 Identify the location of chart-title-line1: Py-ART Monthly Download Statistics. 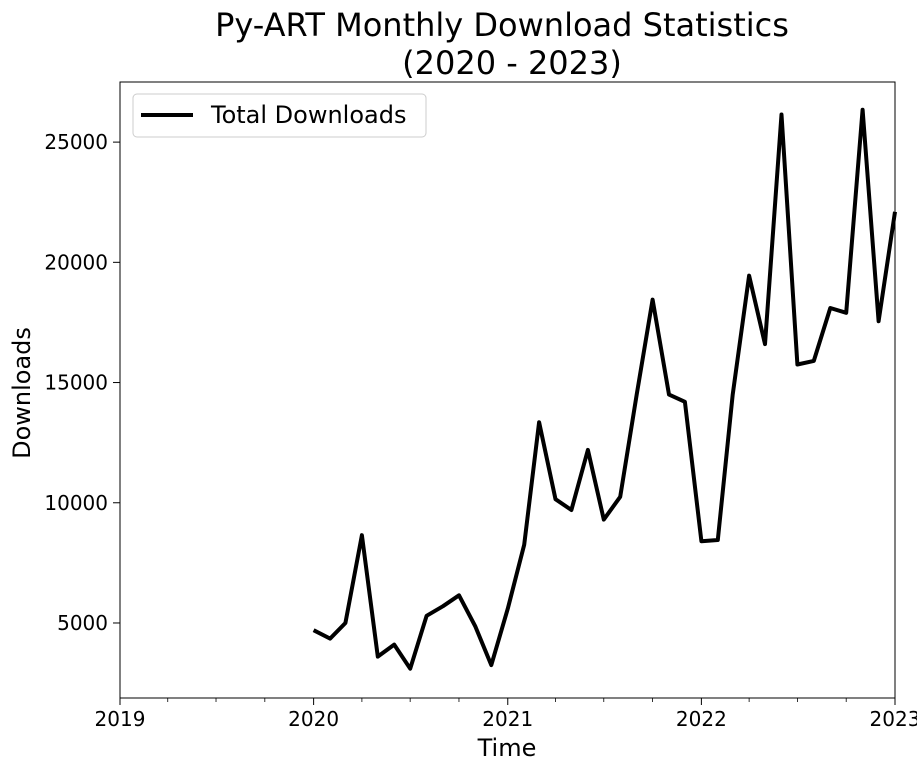
(502, 25).